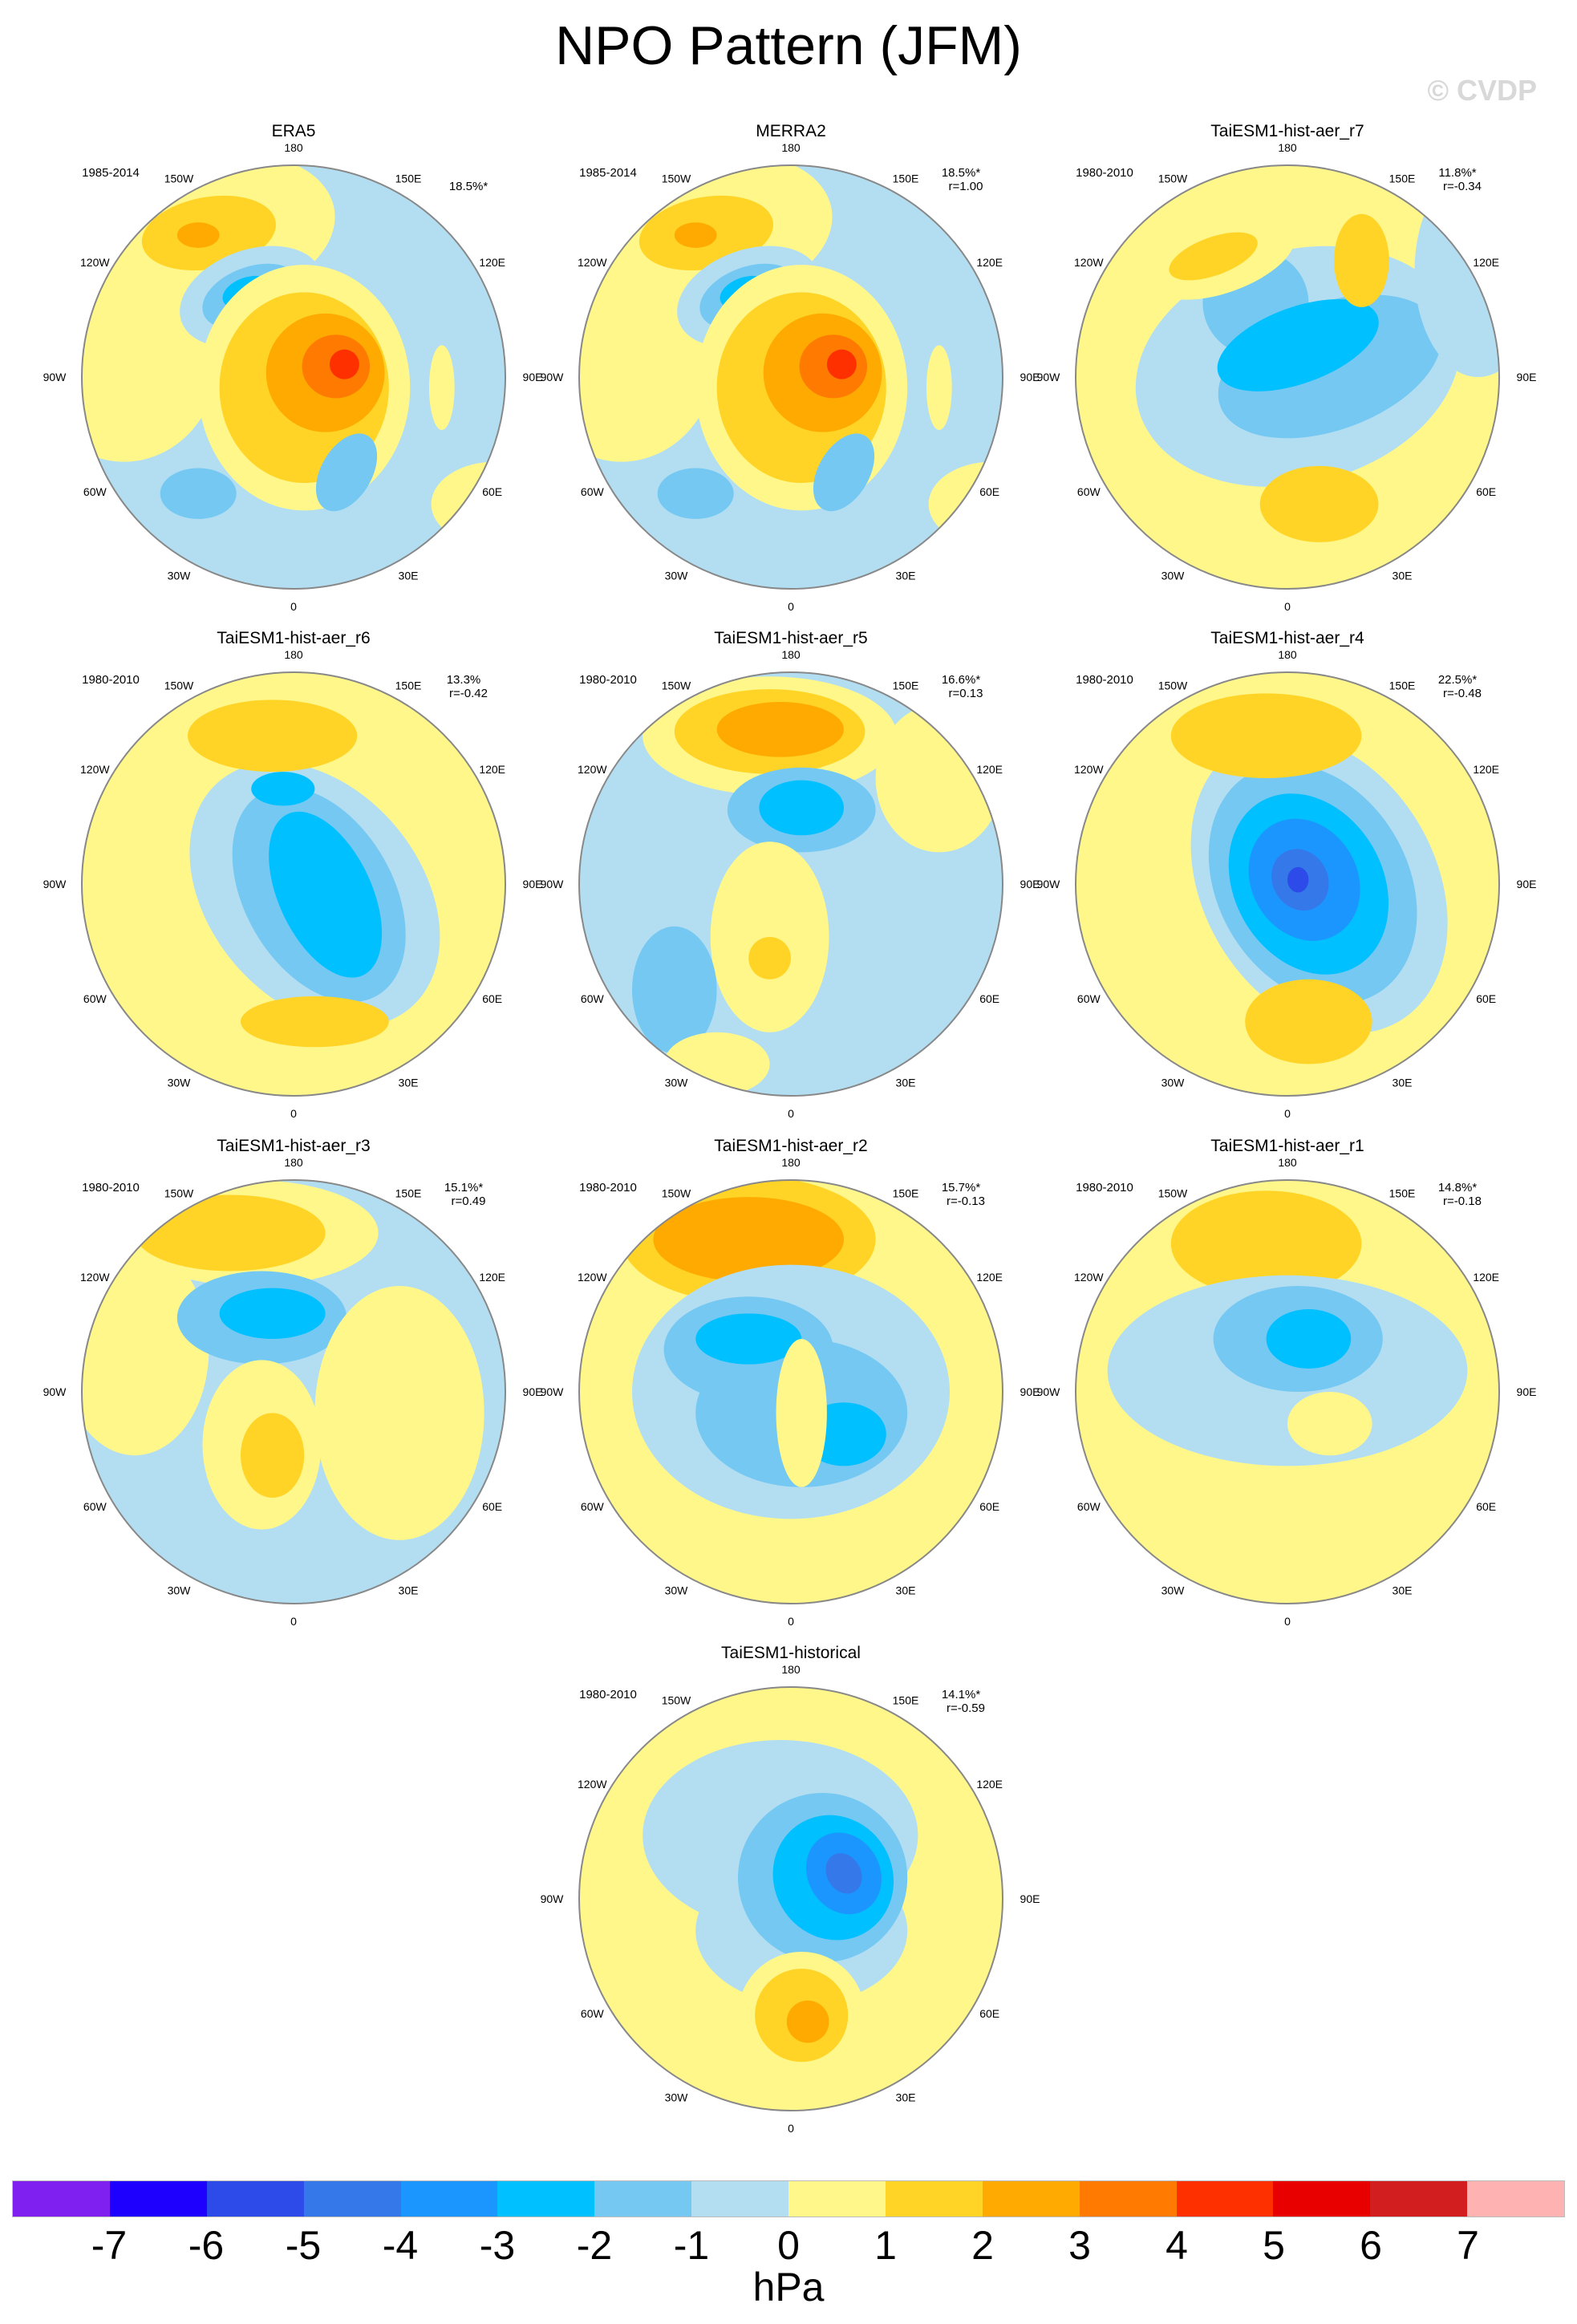 The height and width of the screenshot is (2324, 1577). Describe the element at coordinates (109, 2245) in the screenshot. I see `colorbar-tick-label: -7` at that location.